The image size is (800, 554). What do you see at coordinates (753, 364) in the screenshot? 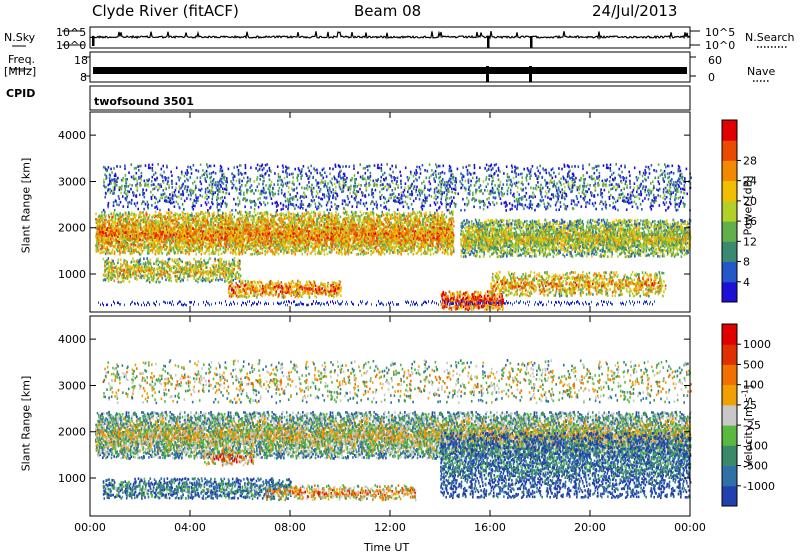
I see `velocity-cbtick-label-1: 500` at bounding box center [753, 364].